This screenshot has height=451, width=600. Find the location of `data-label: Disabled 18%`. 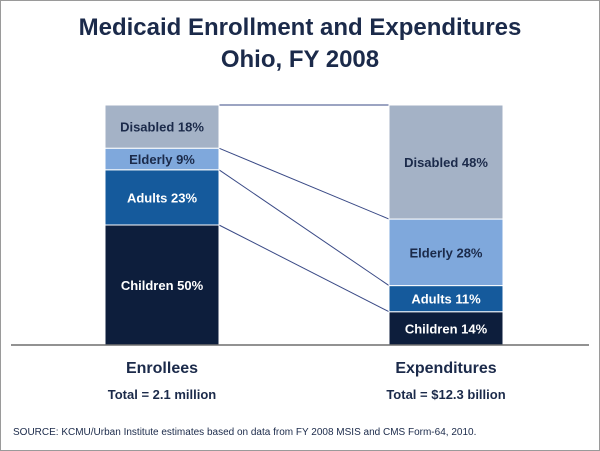

data-label: Disabled 18% is located at coordinates (162, 127).